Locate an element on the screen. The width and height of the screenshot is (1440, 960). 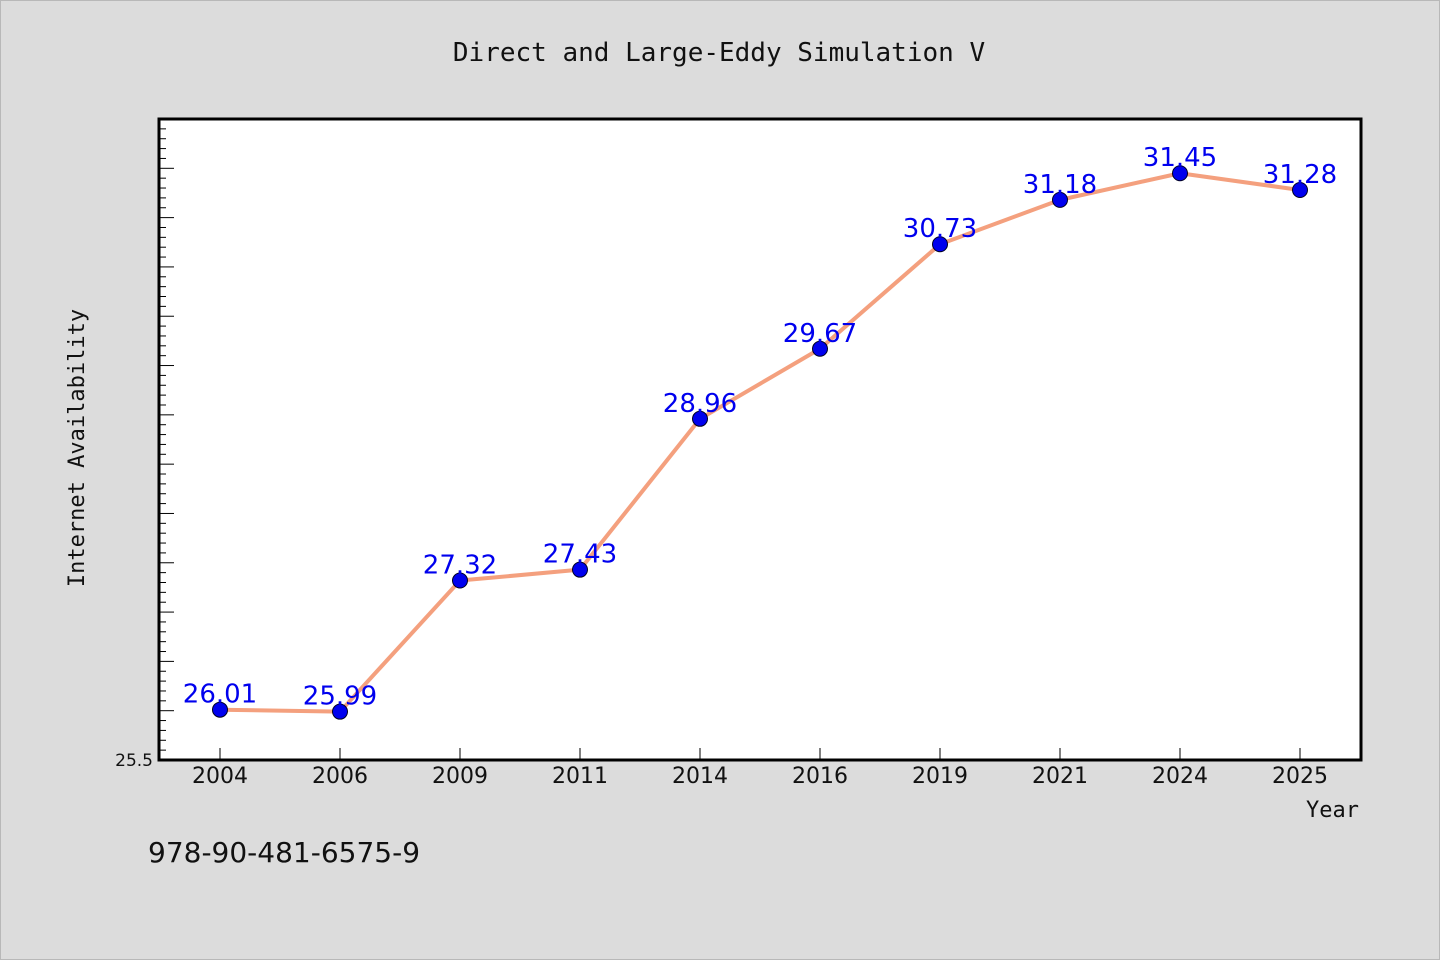
x-tick-label: 2004 is located at coordinates (220, 776).